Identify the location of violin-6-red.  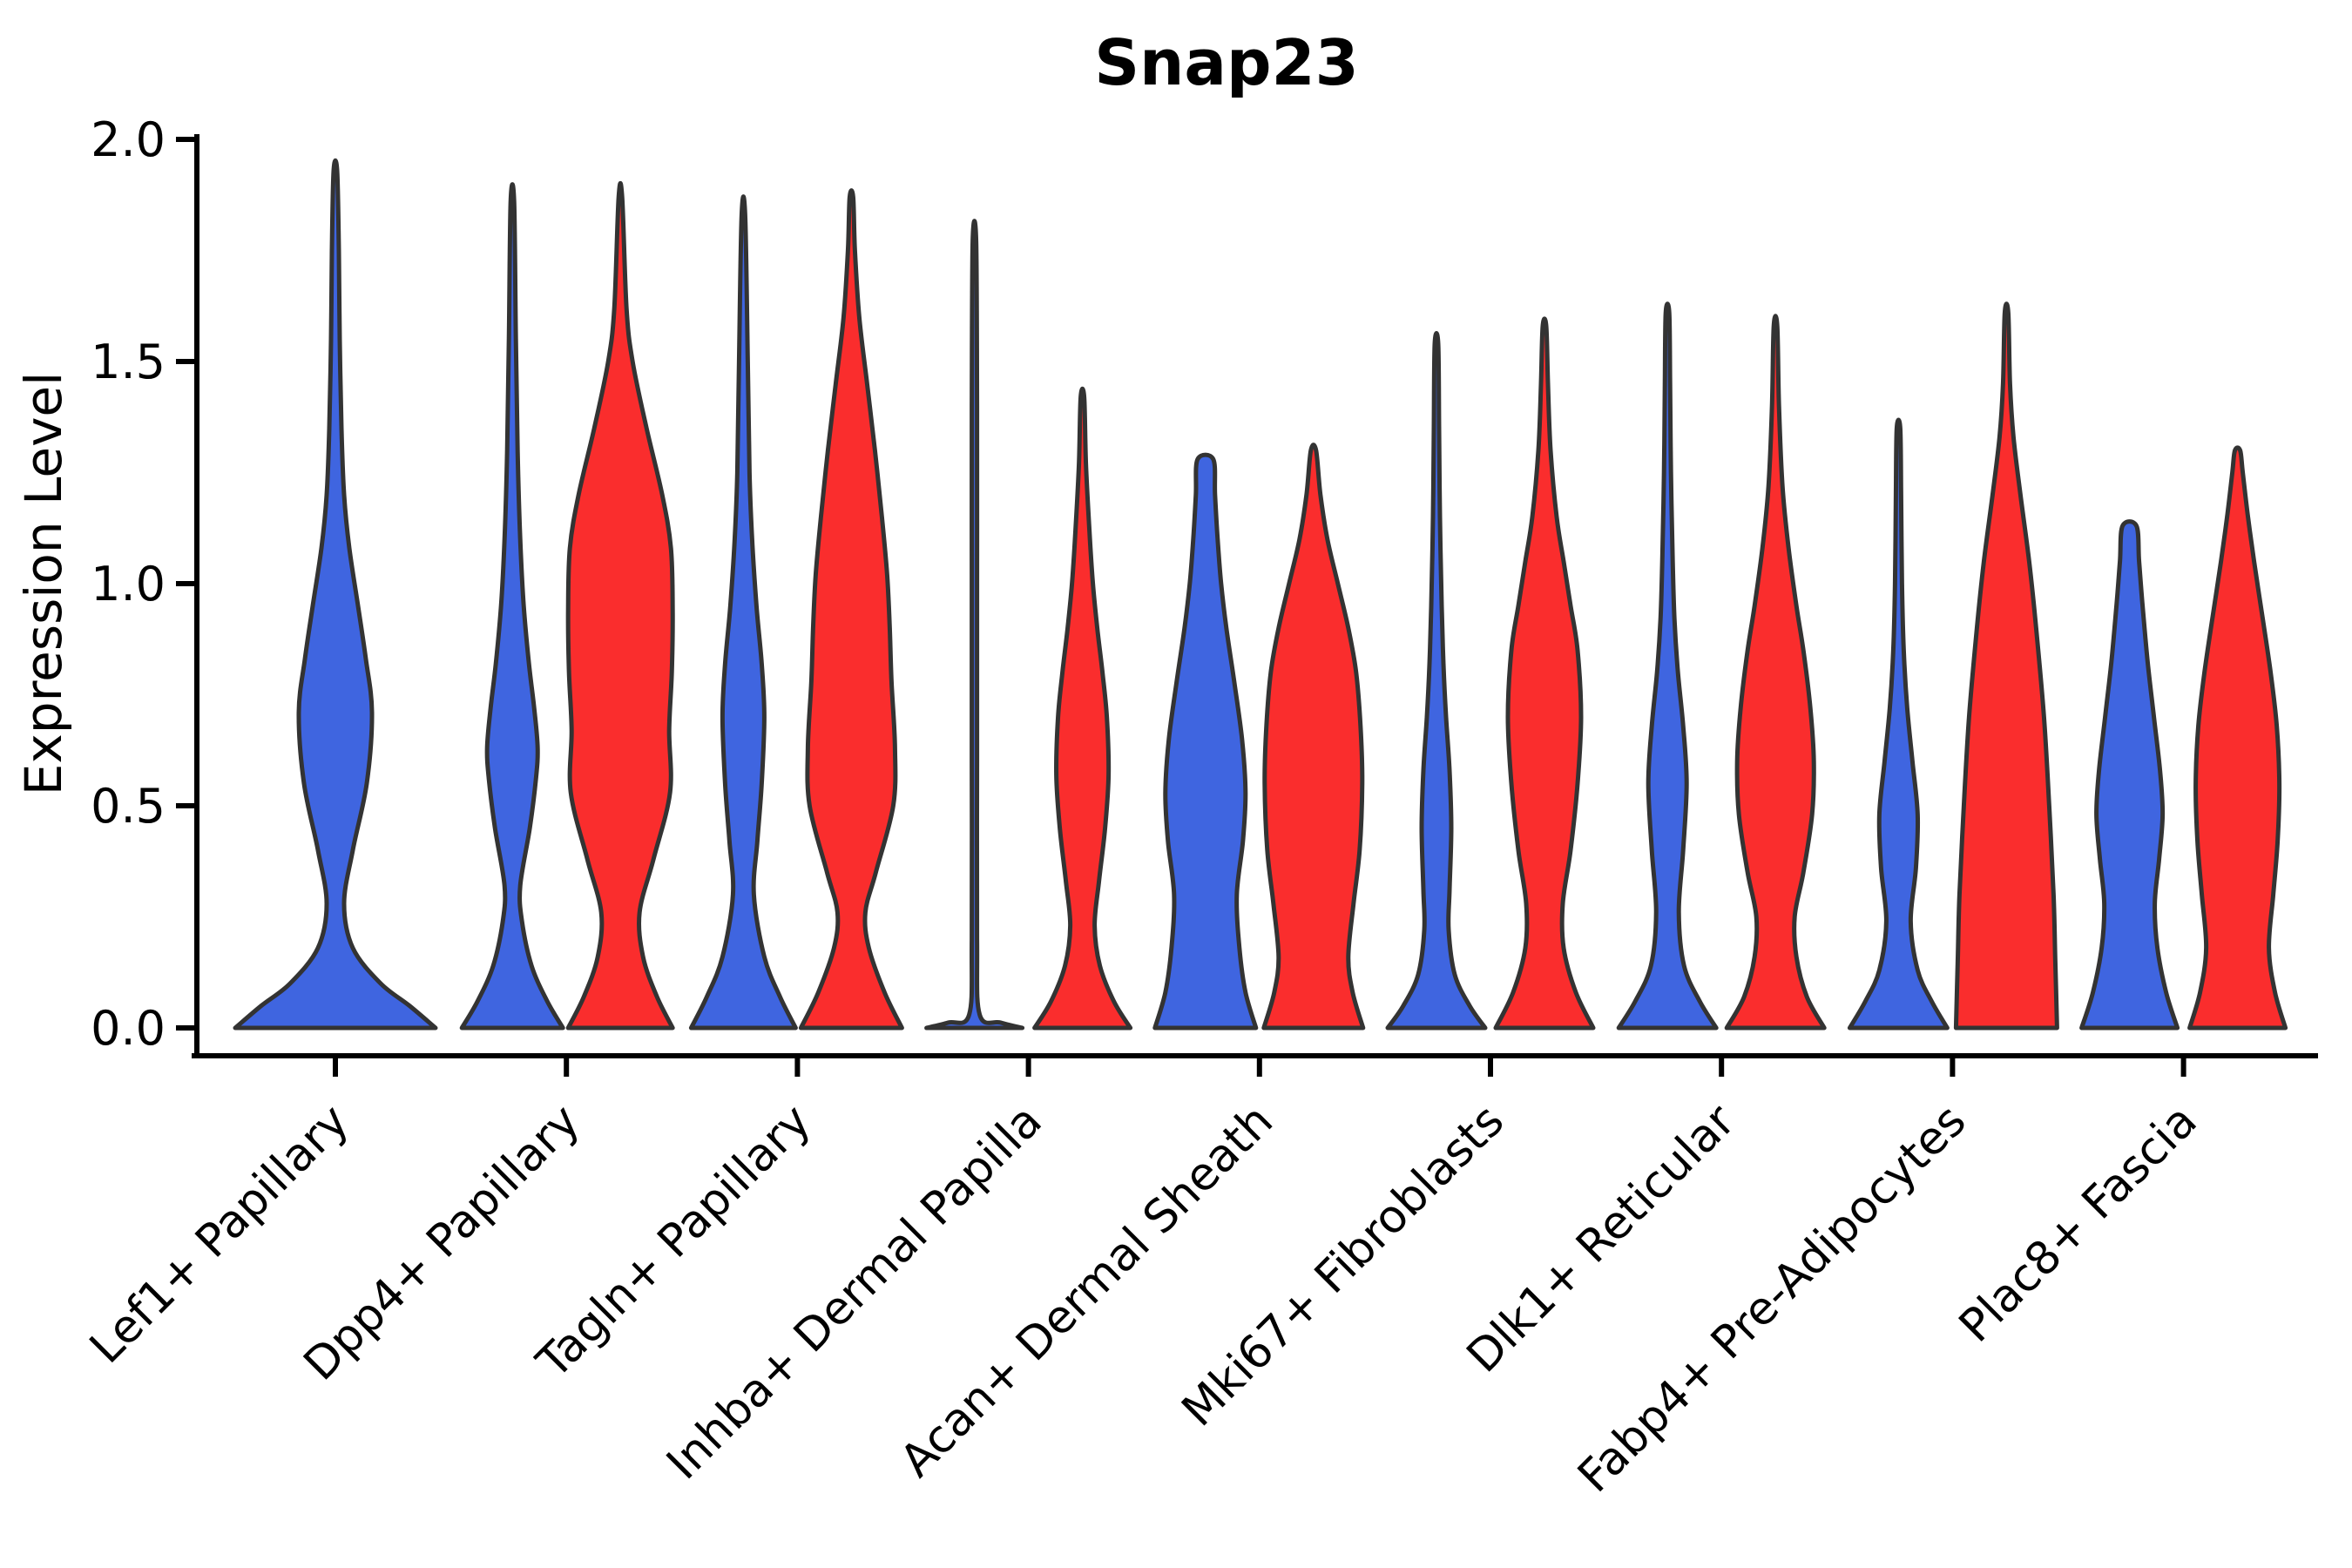
(1775, 672).